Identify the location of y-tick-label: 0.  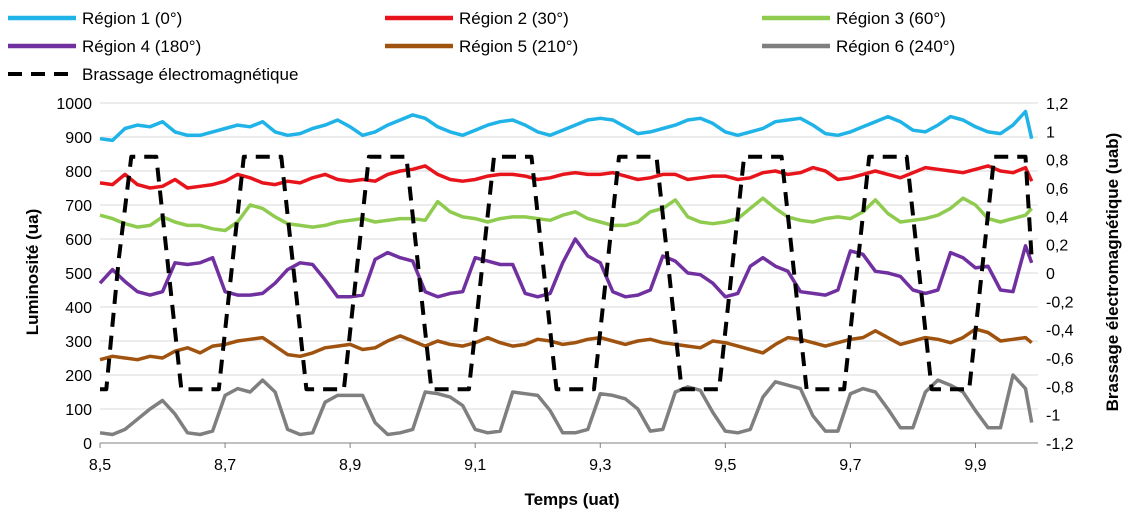
(87, 444).